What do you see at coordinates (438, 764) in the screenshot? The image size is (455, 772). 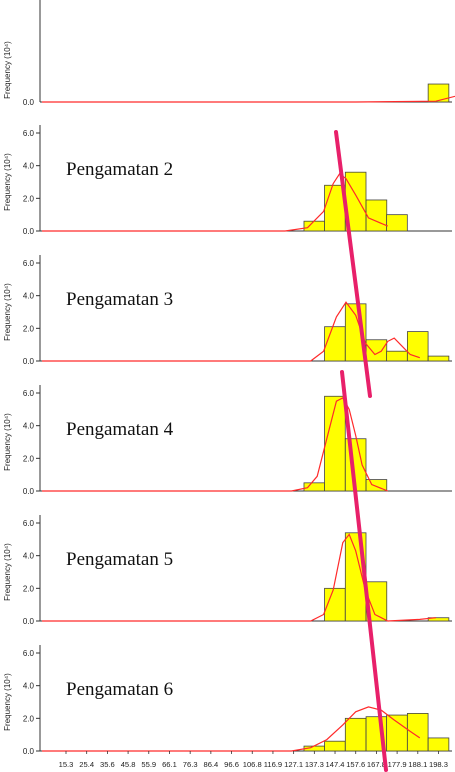 I see `x-tick-label: 198.3` at bounding box center [438, 764].